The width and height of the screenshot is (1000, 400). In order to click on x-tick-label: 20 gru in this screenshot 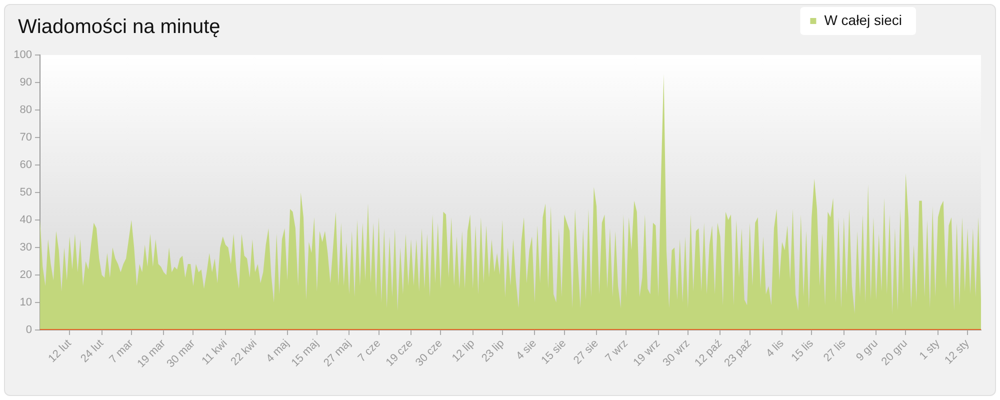, I will do `click(894, 352)`.